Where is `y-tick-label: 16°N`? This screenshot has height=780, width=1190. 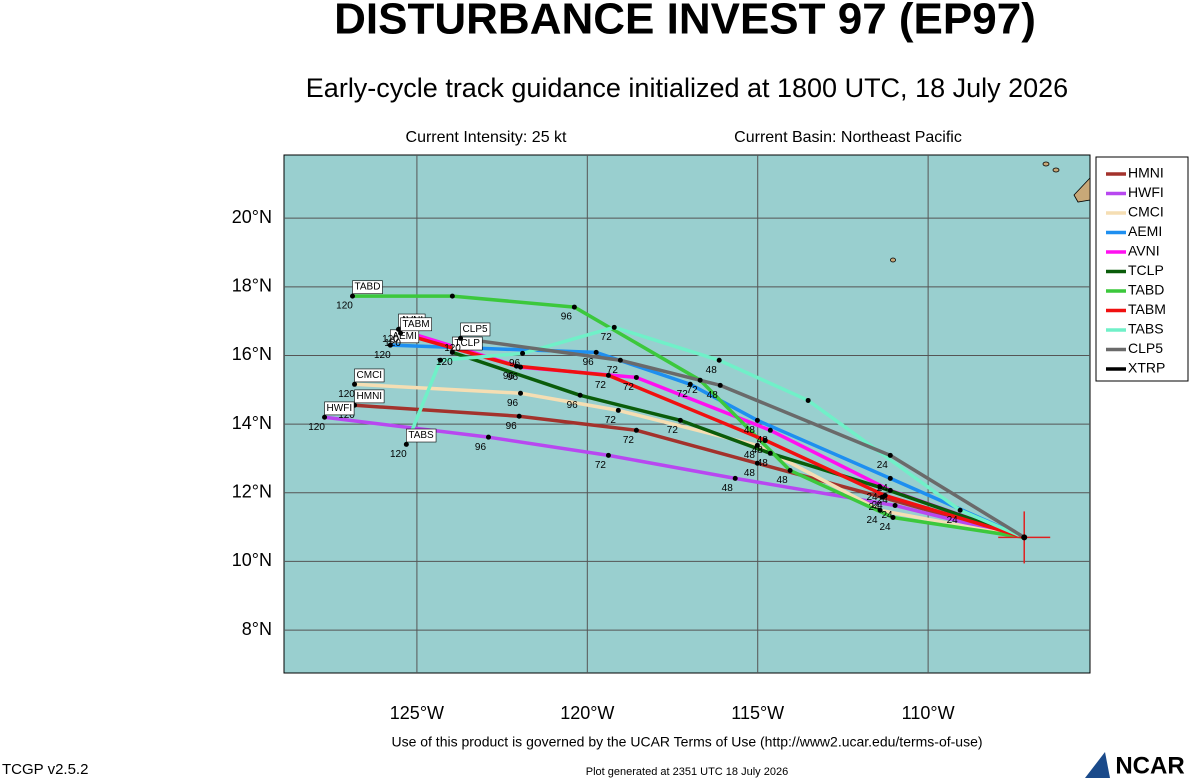 y-tick-label: 16°N is located at coordinates (252, 354).